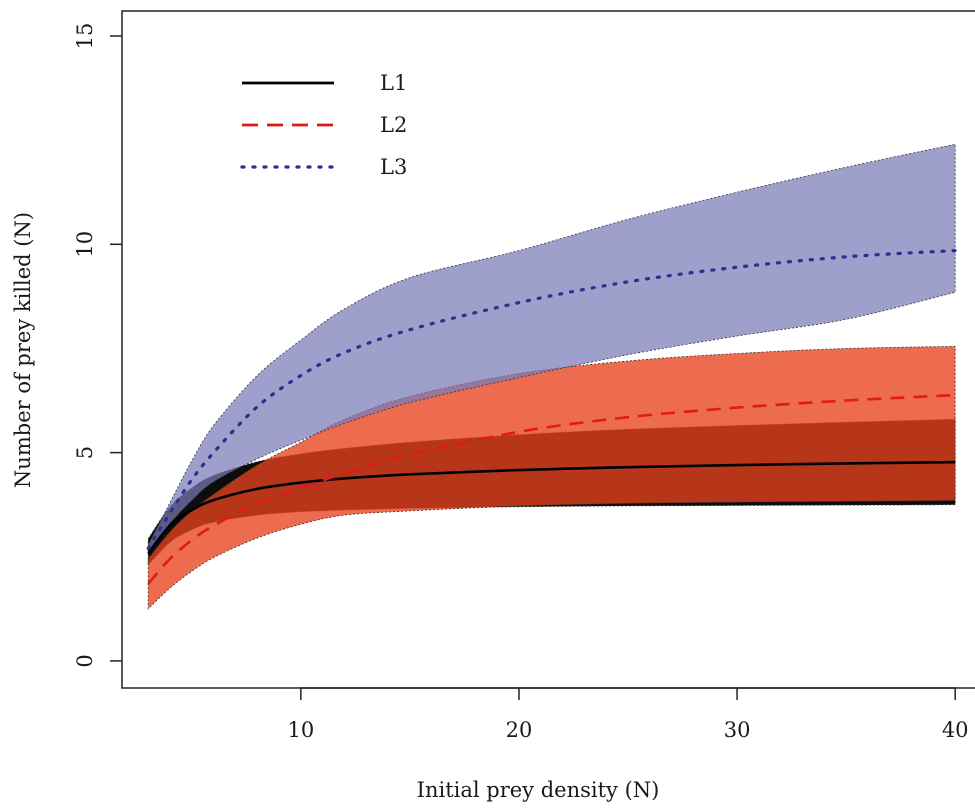 The height and width of the screenshot is (808, 975). I want to click on y-axis: 0 5 10 15, so click(97, 345).